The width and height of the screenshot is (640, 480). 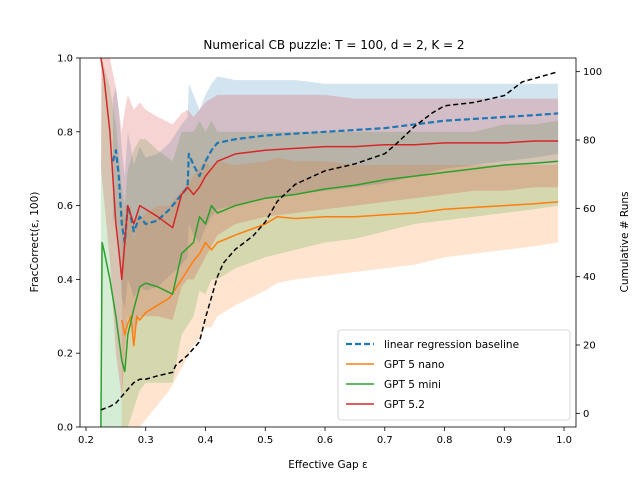 What do you see at coordinates (206, 440) in the screenshot?
I see `x-tick-label: 0.4` at bounding box center [206, 440].